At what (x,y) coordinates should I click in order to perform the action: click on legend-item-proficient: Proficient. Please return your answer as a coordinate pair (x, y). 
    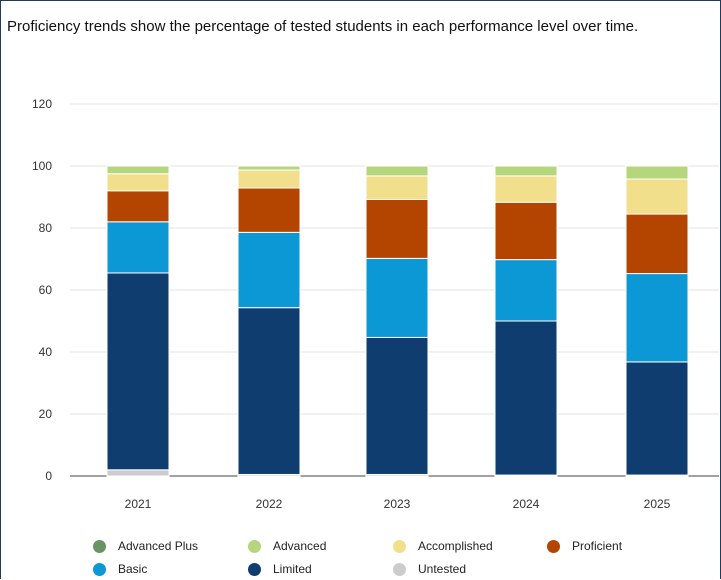
    Looking at the image, I should click on (584, 546).